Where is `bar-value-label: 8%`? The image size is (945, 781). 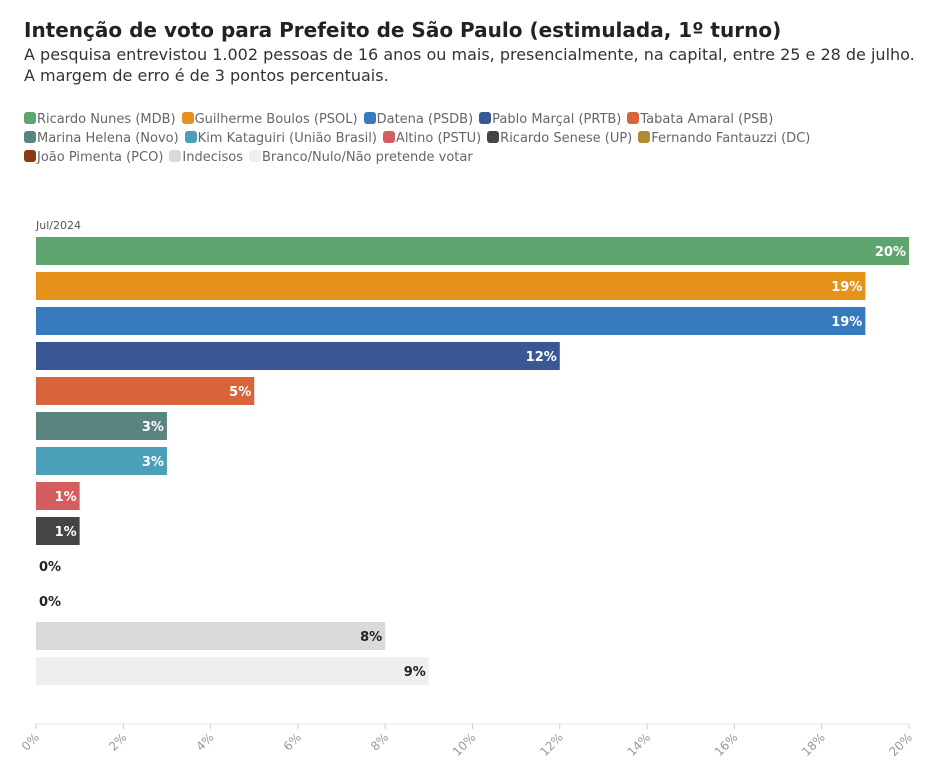
bar-value-label: 8% is located at coordinates (371, 637).